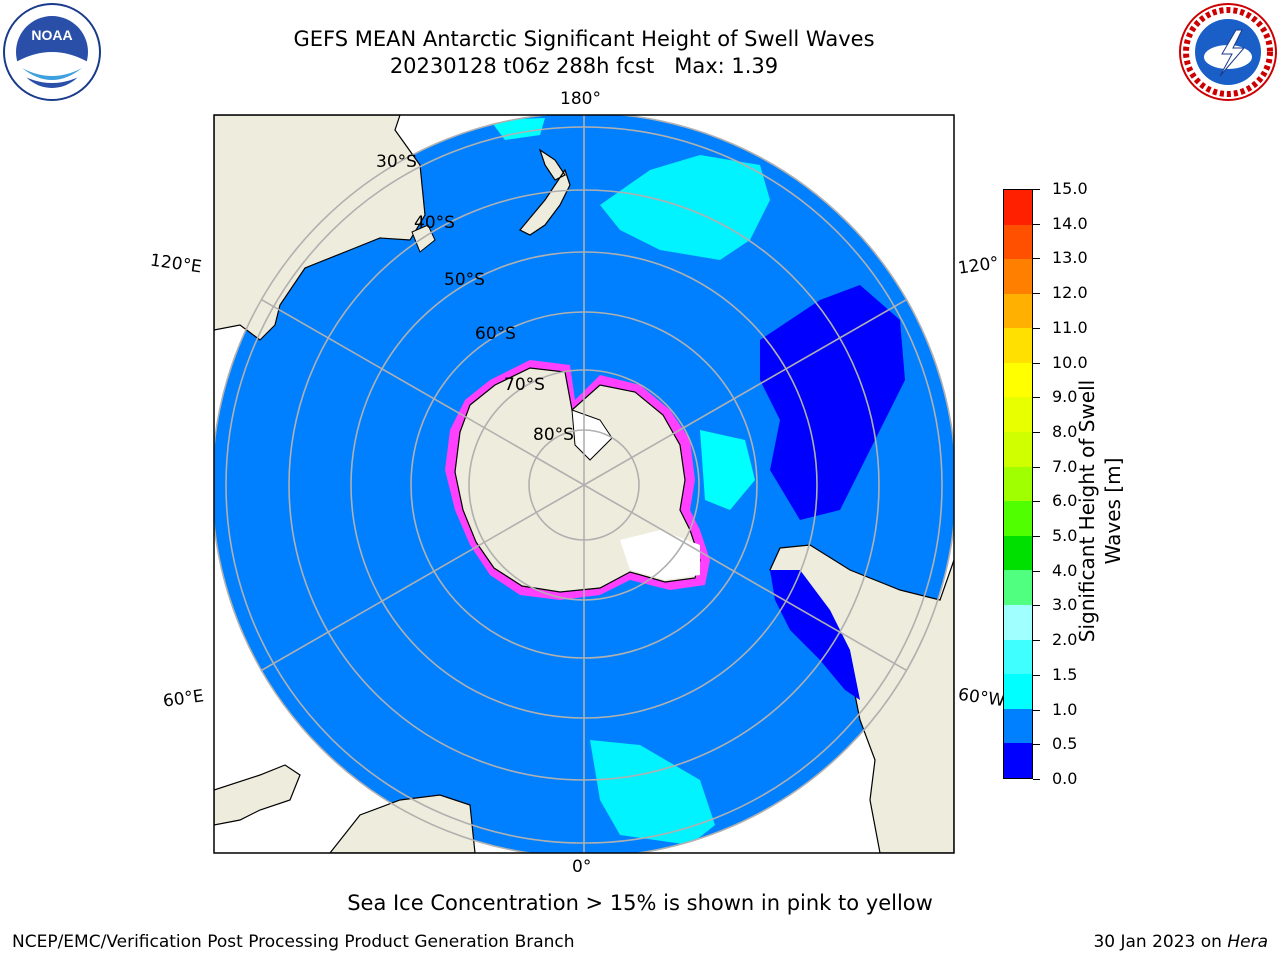  I want to click on lon-label-0: 0°, so click(582, 867).